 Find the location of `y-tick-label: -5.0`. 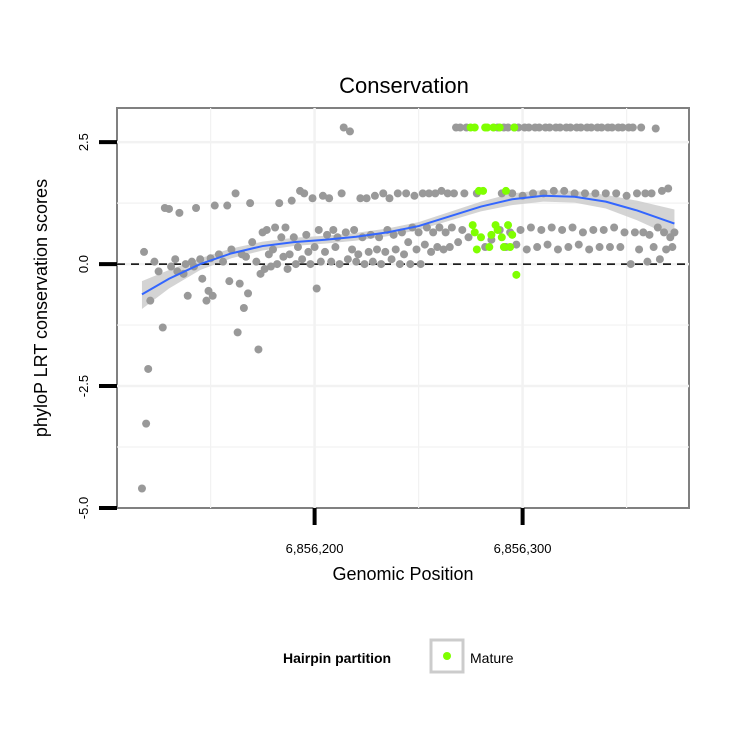

y-tick-label: -5.0 is located at coordinates (83, 508).